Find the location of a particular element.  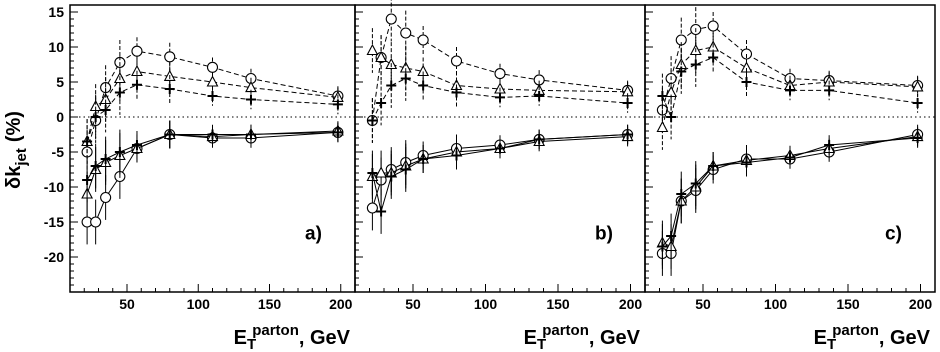

y-tick-label: -15 is located at coordinates (54, 222).